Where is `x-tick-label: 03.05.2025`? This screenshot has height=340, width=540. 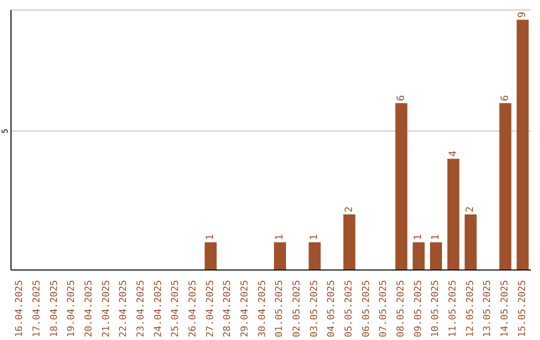
x-tick-label: 03.05.2025 is located at coordinates (314, 309).